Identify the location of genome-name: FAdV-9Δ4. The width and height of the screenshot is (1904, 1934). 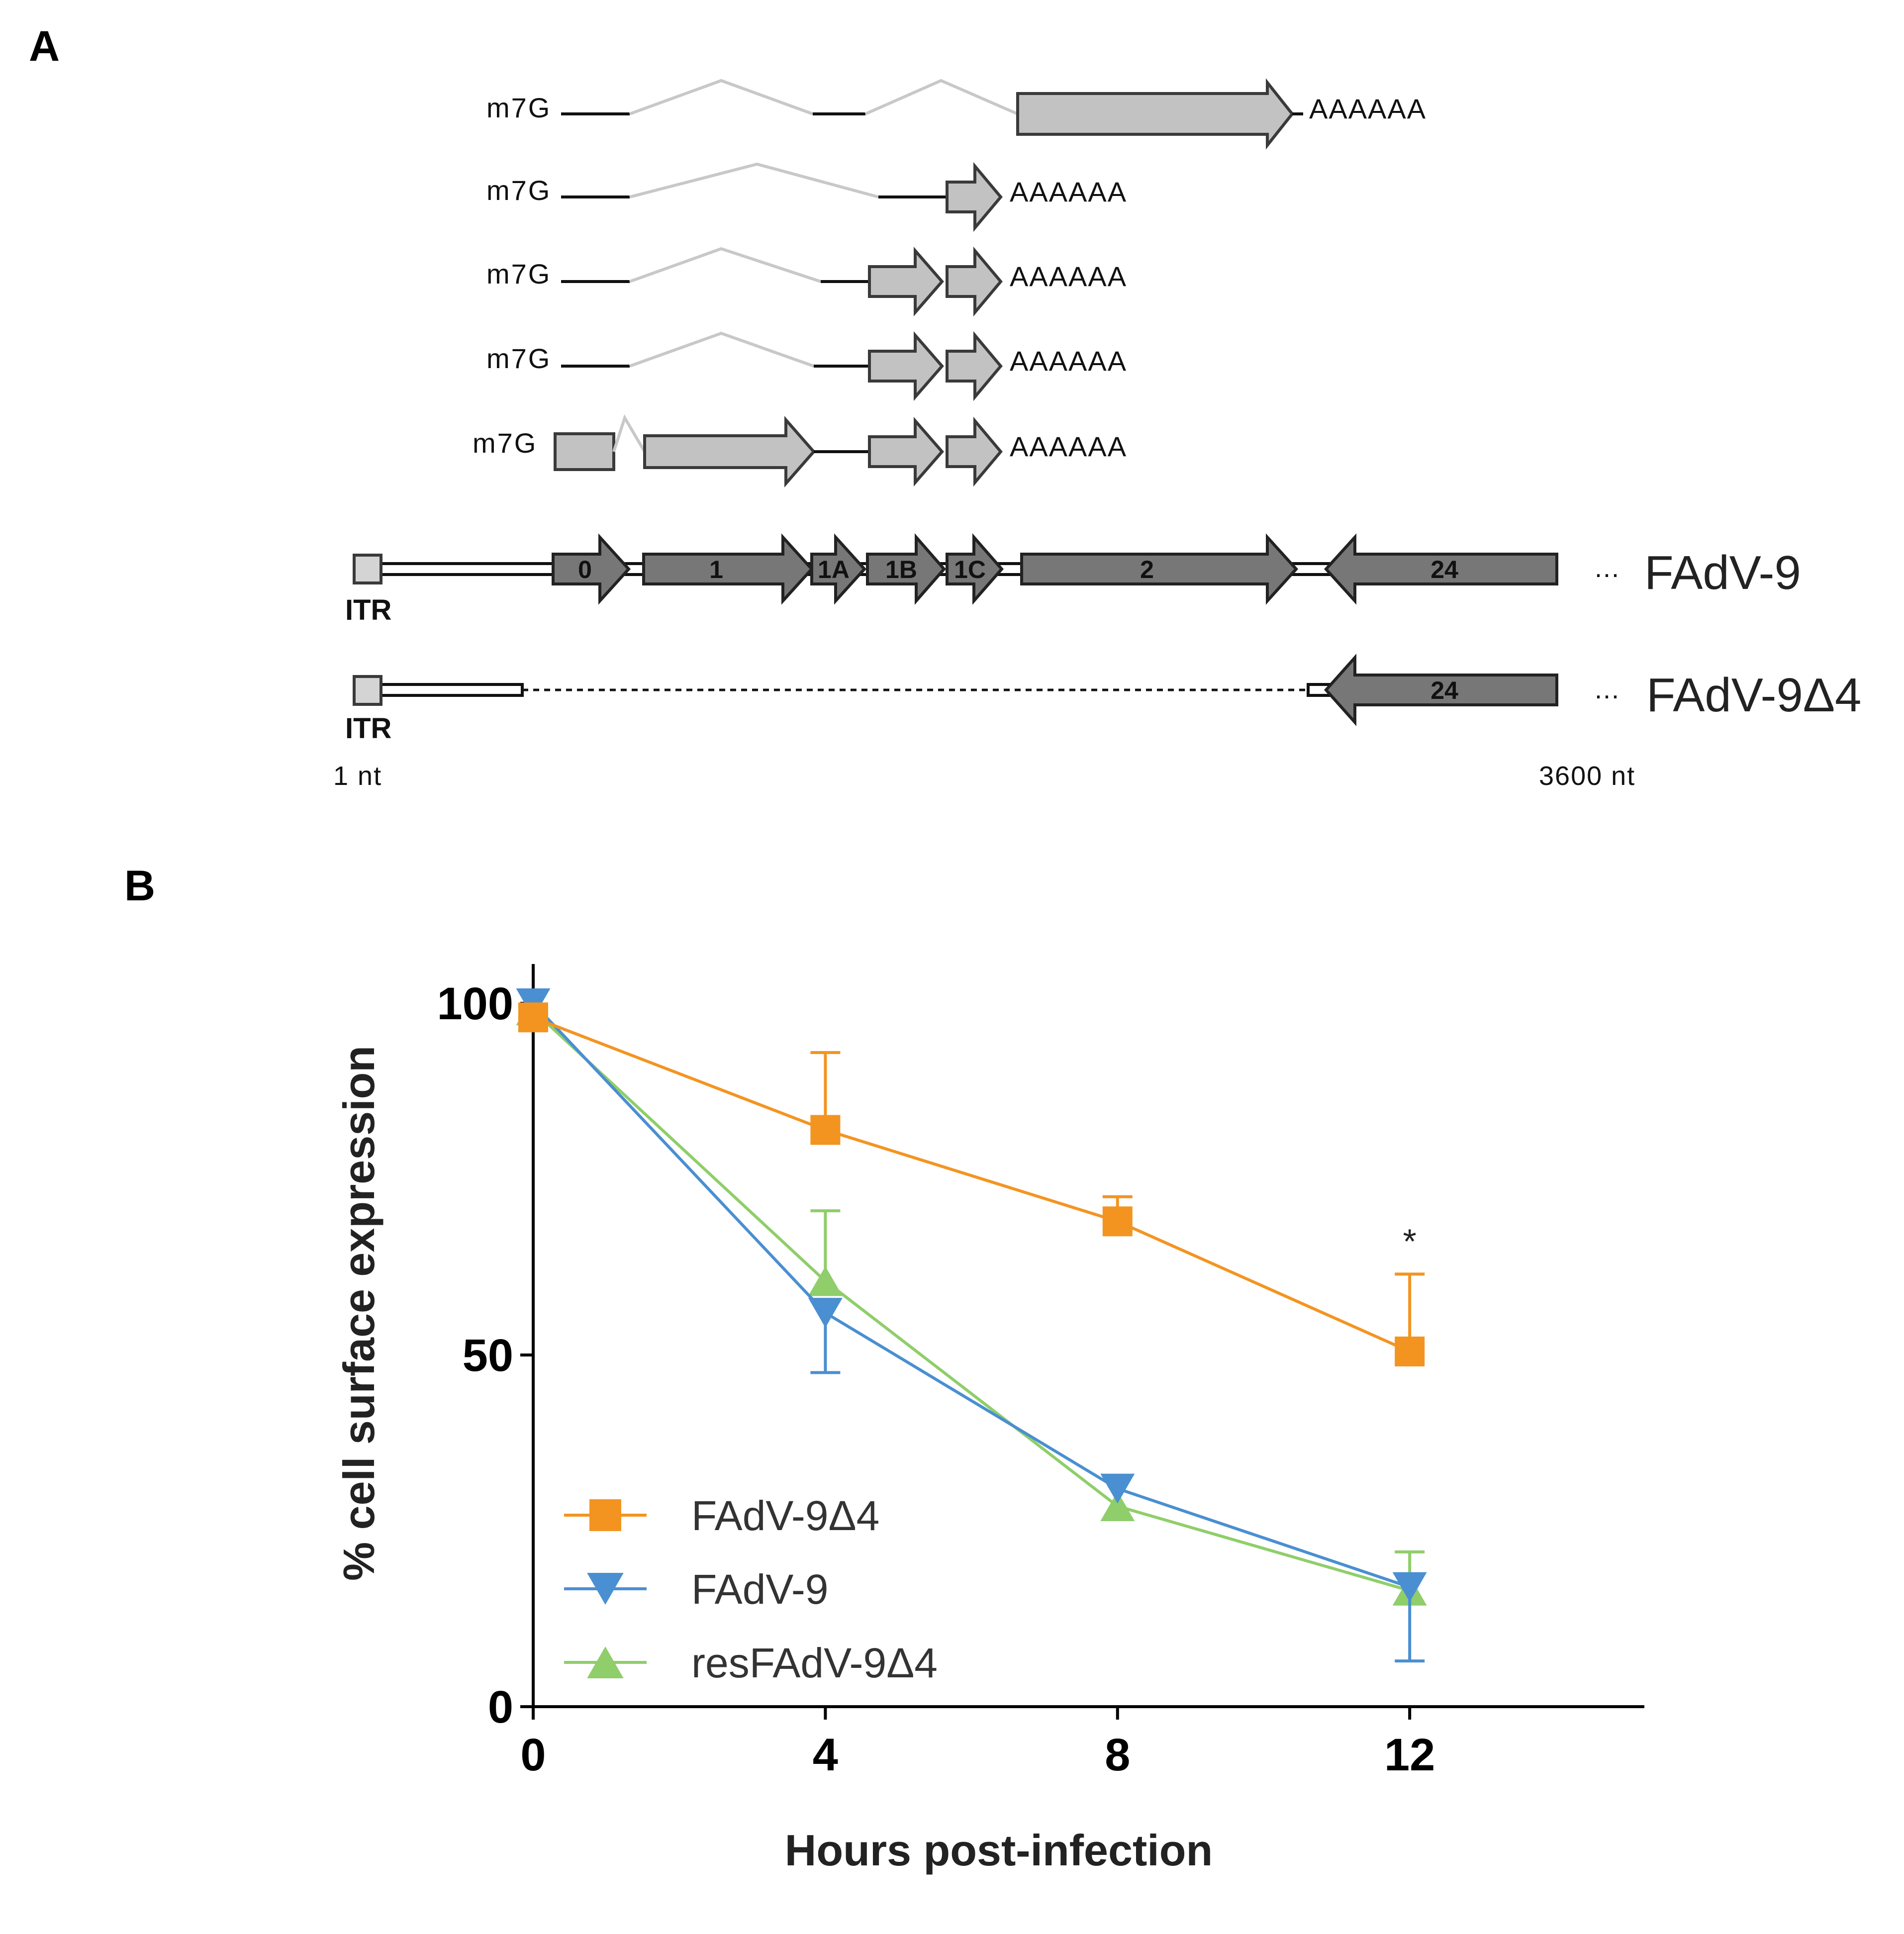
(1753, 695).